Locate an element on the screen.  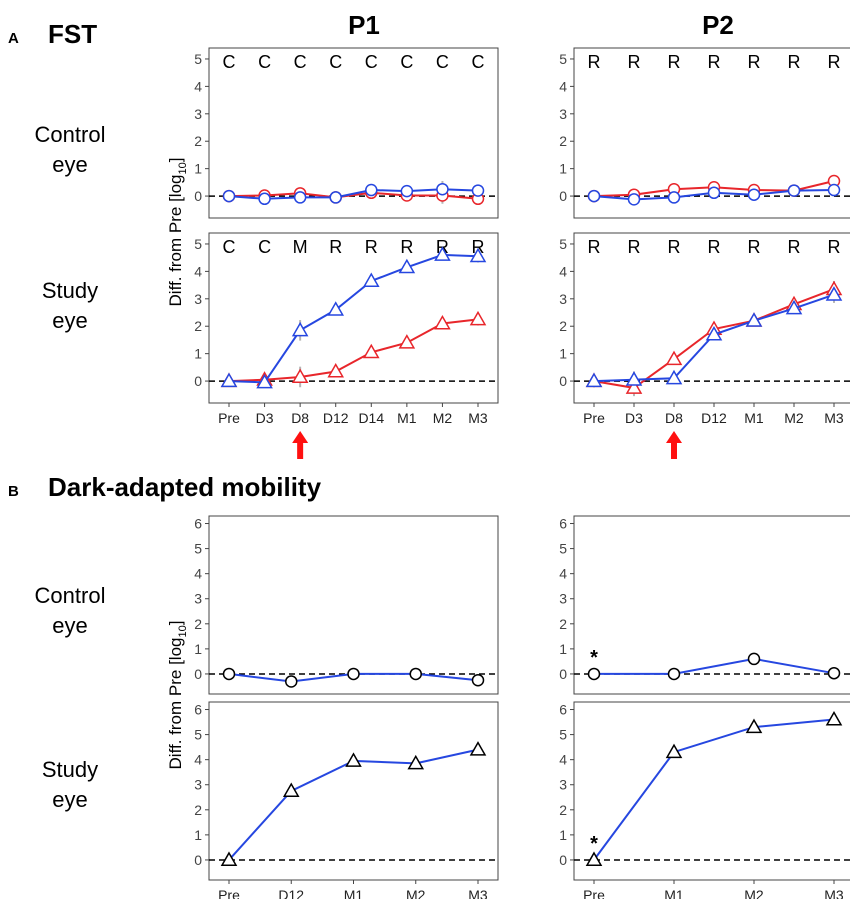
panel-A-P2-study: 0 1 2 3 4 5 Pre D3 D8 D12 M1 M2 M3 R R R R R R R is located at coordinates (704, 345).